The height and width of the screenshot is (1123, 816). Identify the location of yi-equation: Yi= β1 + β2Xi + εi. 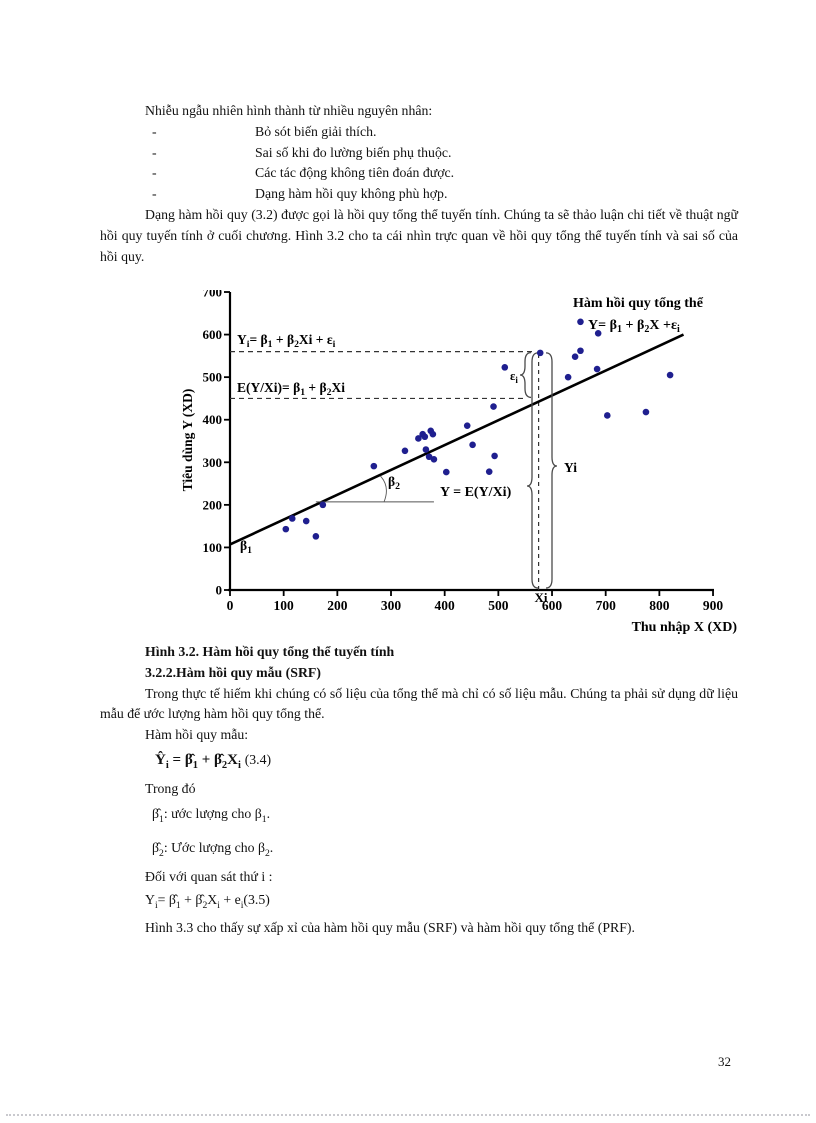
(286, 341).